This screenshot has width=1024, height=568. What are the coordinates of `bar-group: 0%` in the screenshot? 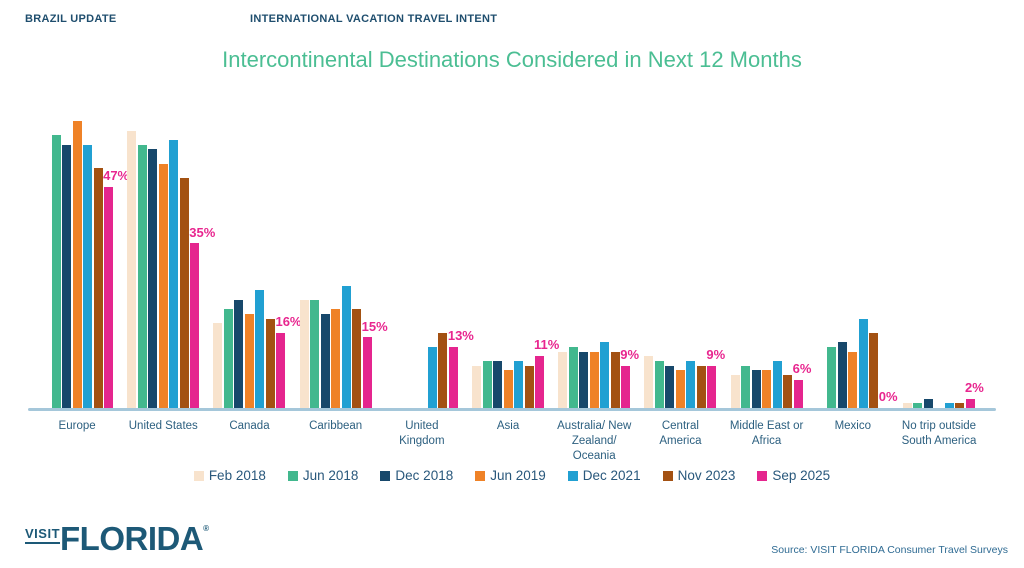 It's located at (854, 257).